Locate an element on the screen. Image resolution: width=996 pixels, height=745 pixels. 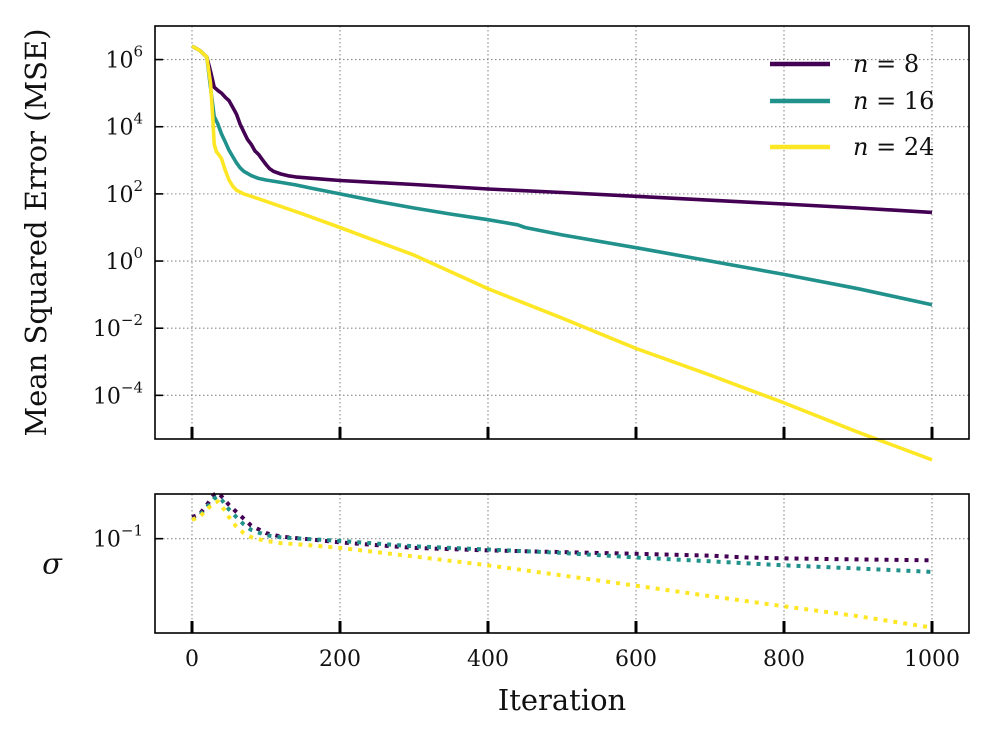
x-tick-label: 800 is located at coordinates (784, 659).